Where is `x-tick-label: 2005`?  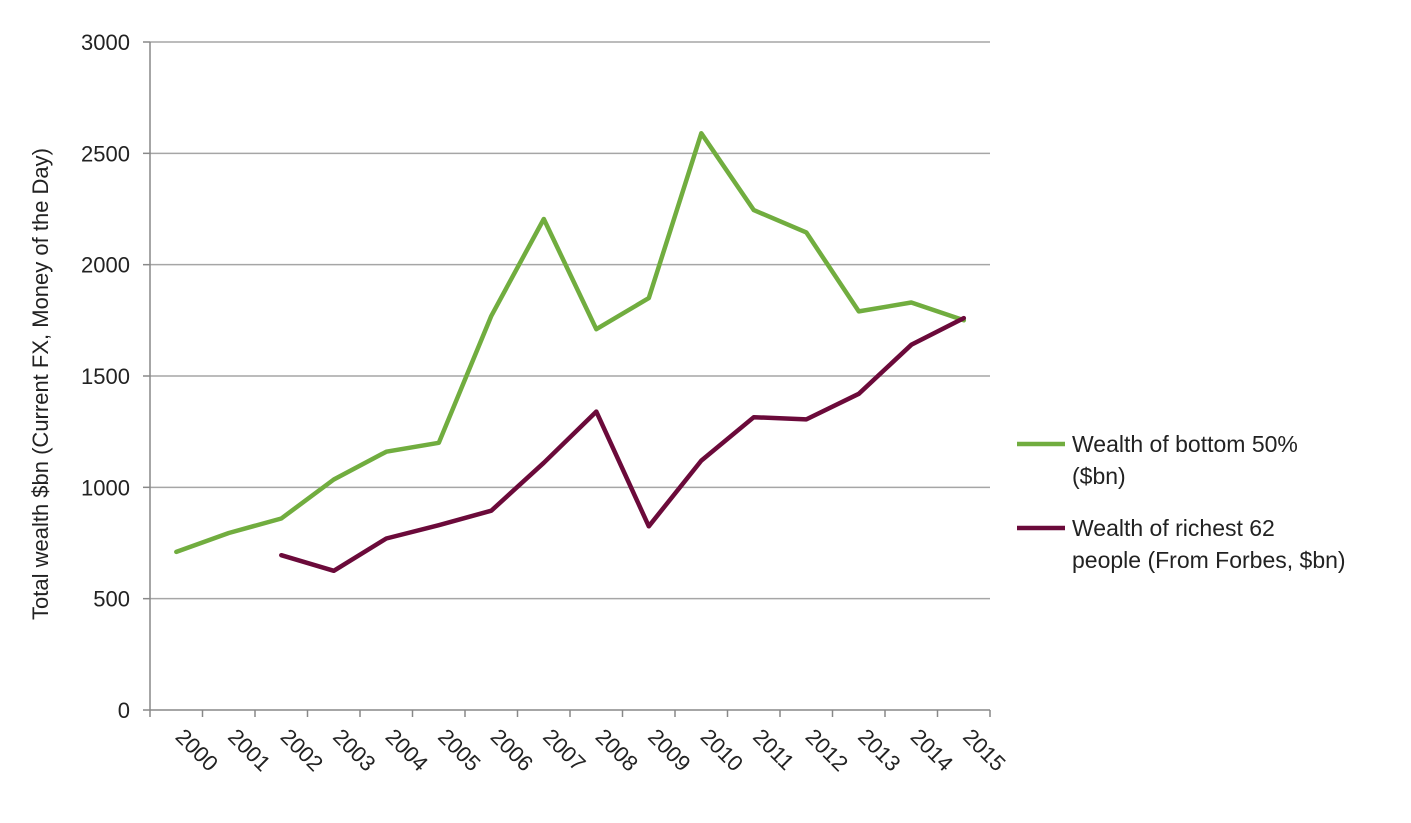
x-tick-label: 2005 is located at coordinates (459, 750).